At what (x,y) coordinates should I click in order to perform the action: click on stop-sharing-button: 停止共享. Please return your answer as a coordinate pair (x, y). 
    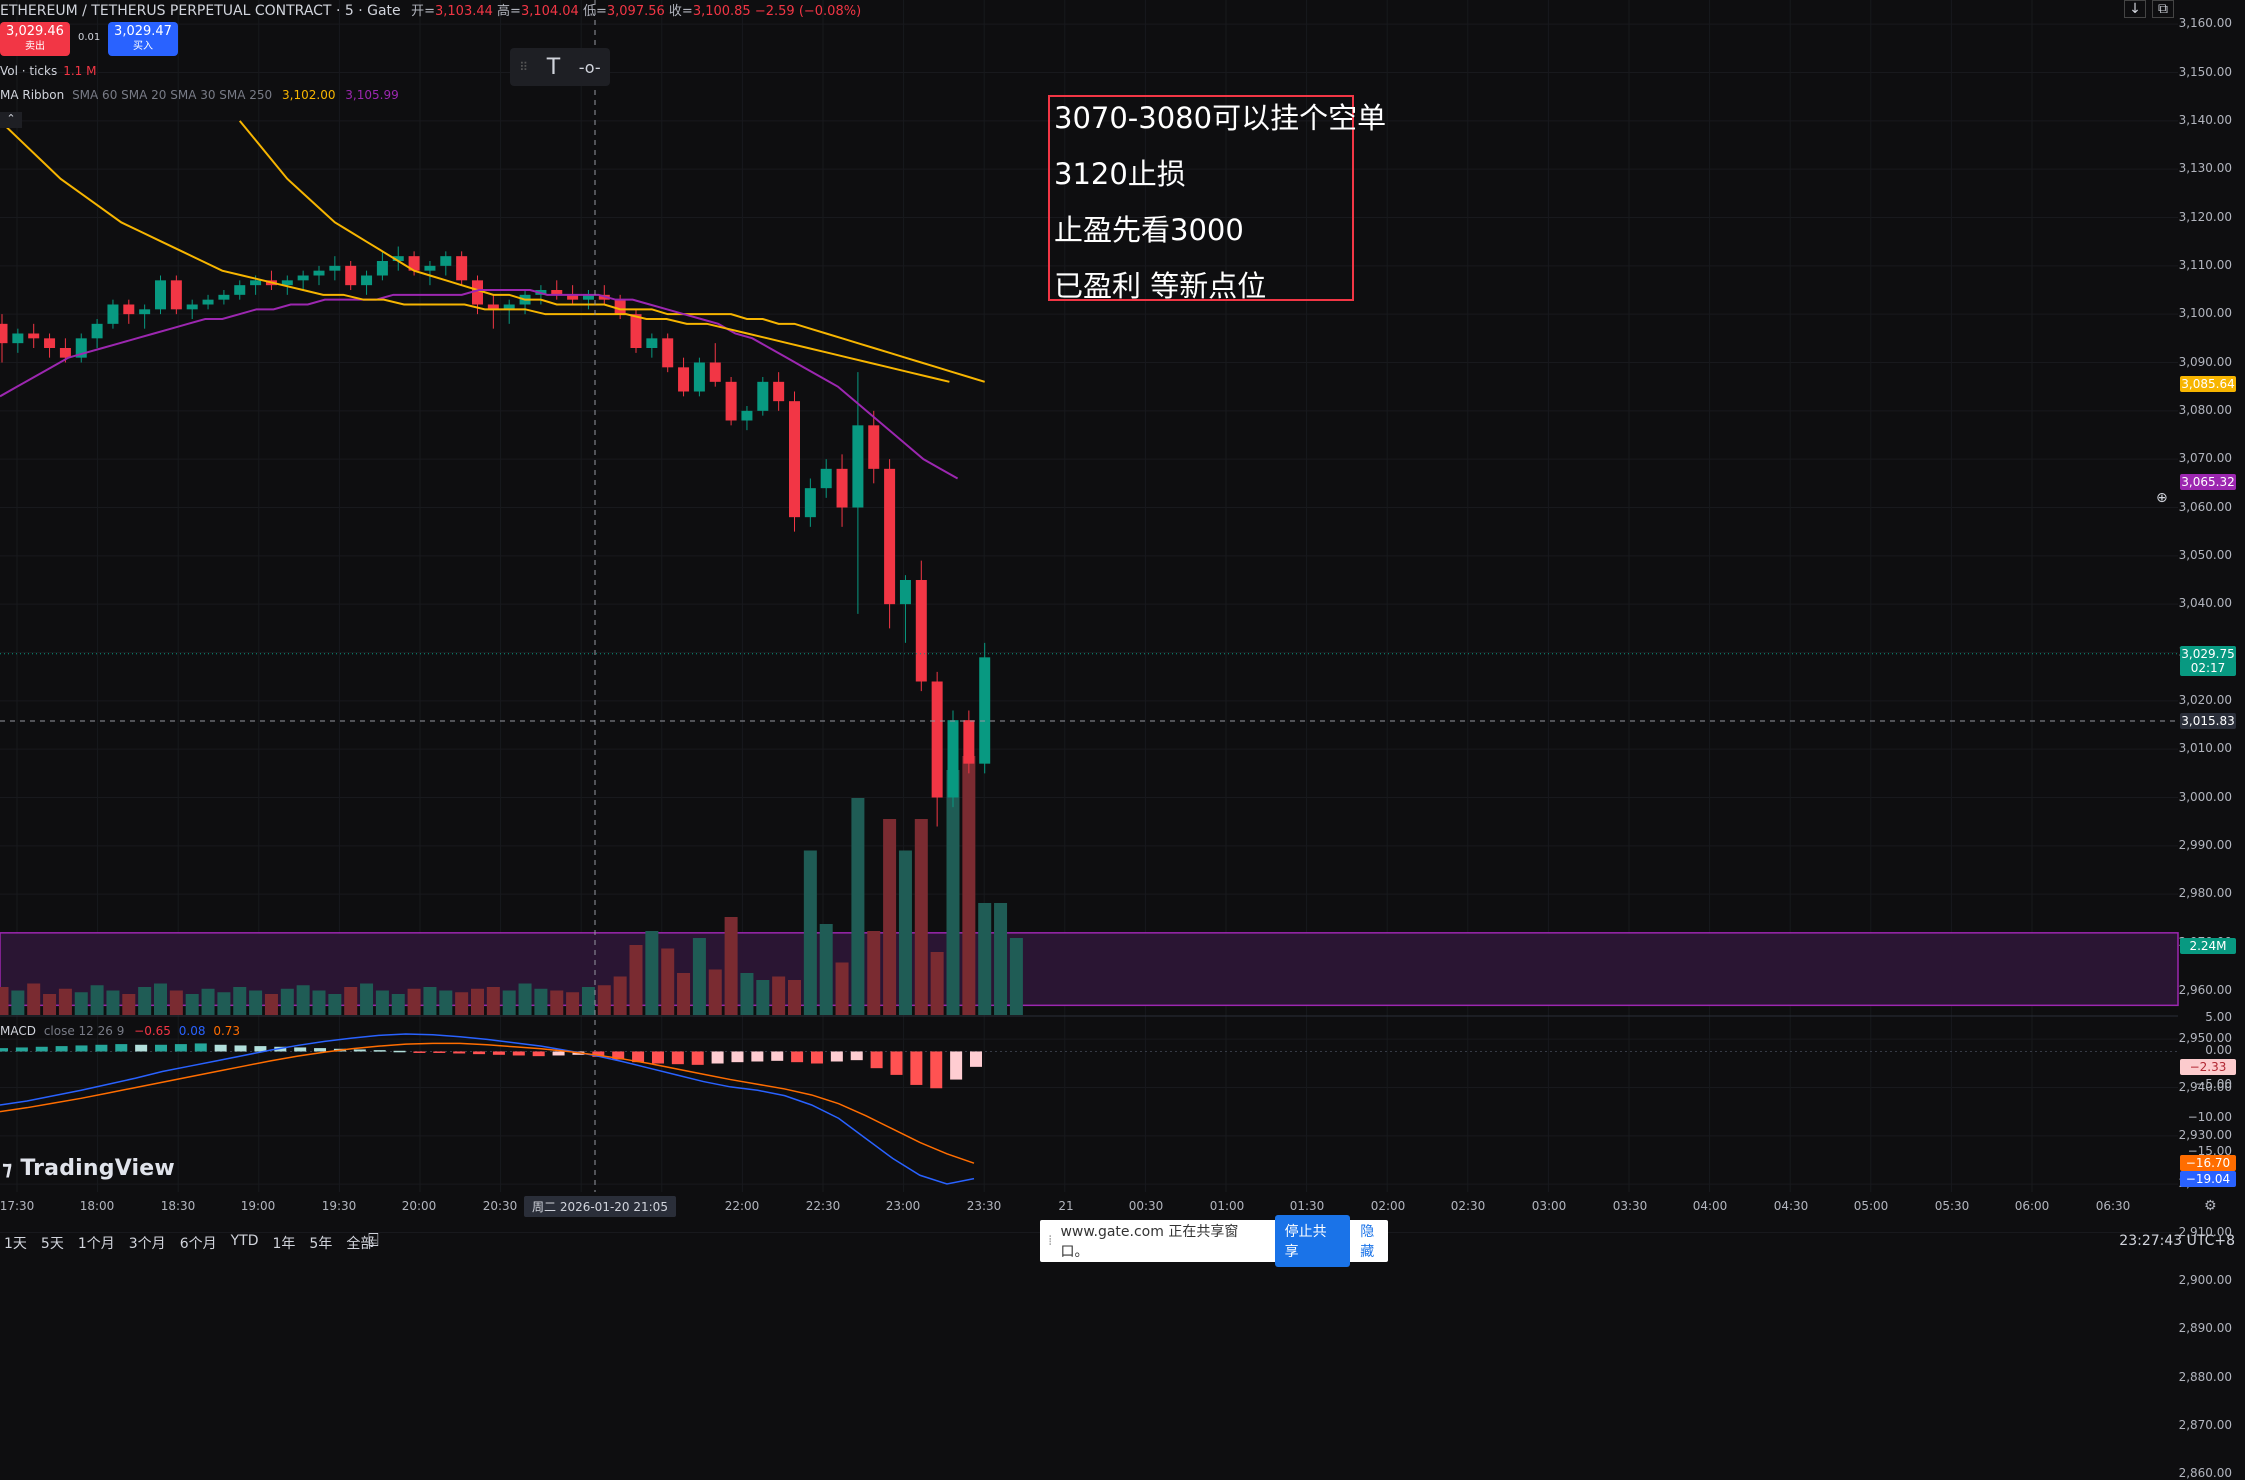
    Looking at the image, I should click on (1312, 1241).